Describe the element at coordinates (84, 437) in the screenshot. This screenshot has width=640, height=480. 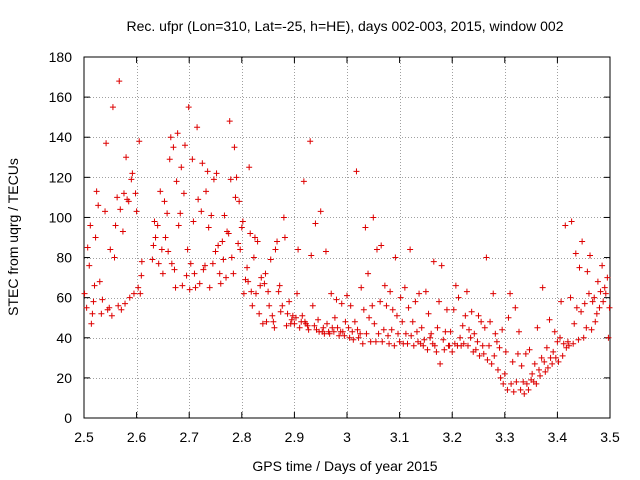
I see `x-tick-label: 2.5` at that location.